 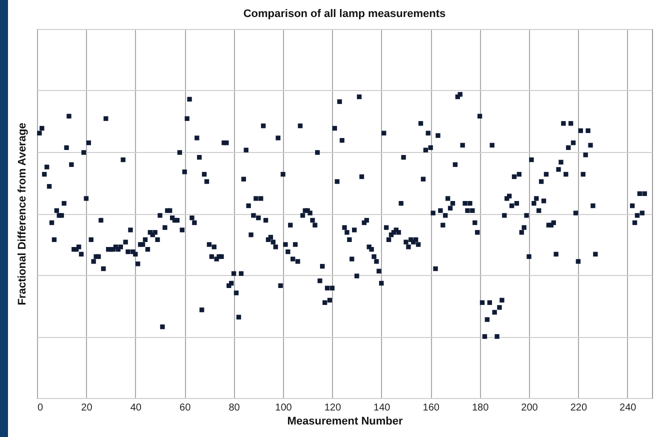 I want to click on chart-title: Comparison of all lamp measurements, so click(x=344, y=14).